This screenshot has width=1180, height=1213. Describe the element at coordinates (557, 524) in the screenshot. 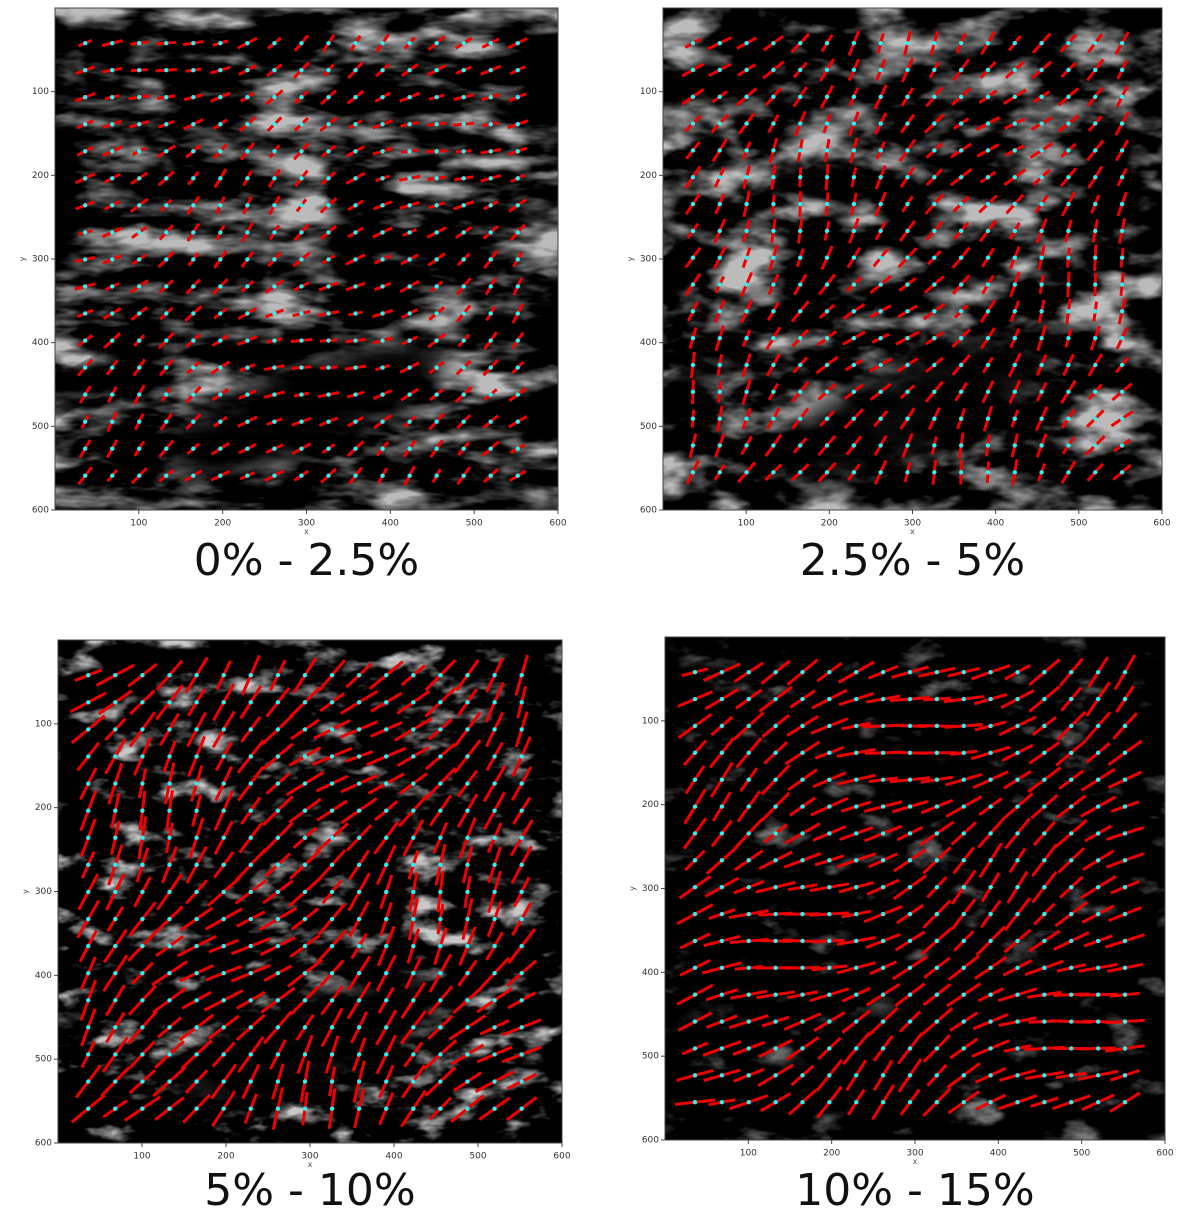

I see `x-tick-label: 600` at that location.